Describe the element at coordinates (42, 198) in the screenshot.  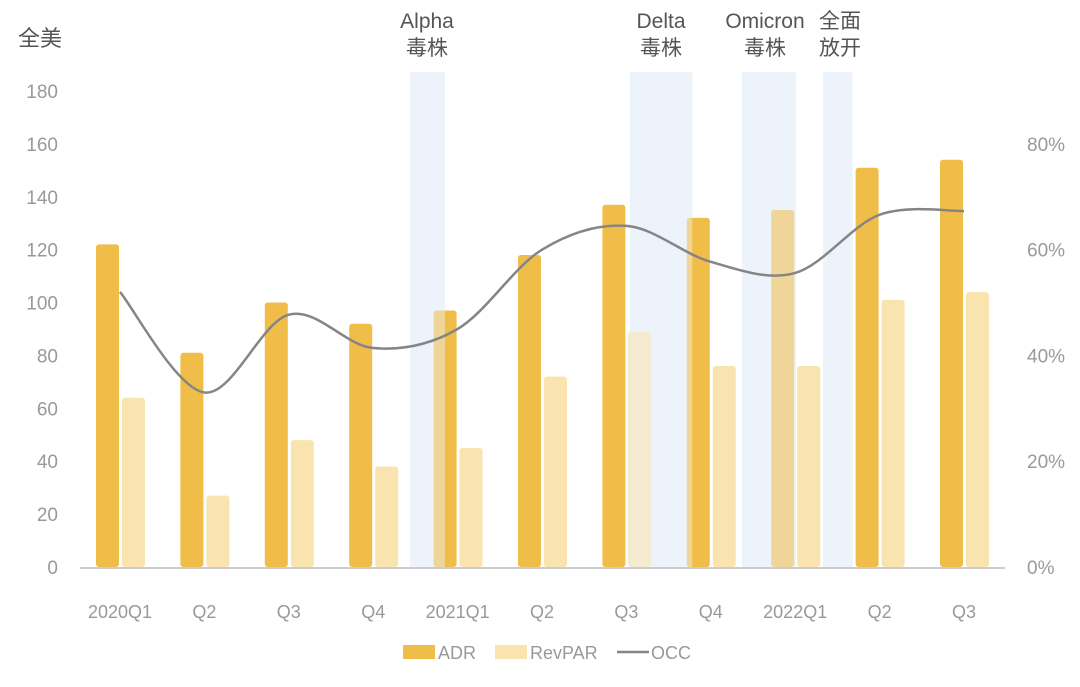
I see `y-tick-label: 140` at that location.